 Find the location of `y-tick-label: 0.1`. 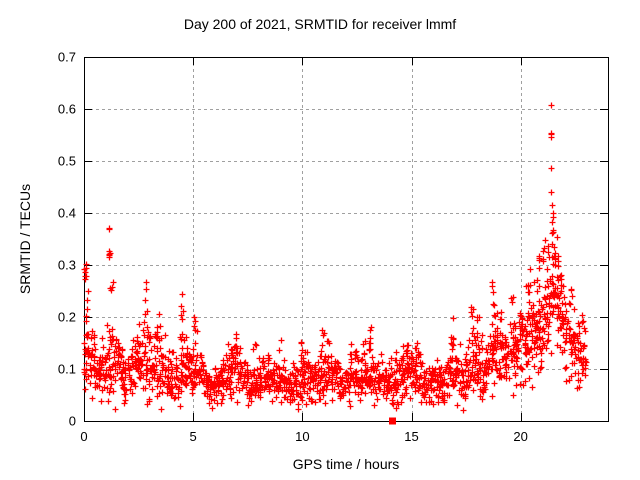

y-tick-label: 0.1 is located at coordinates (66, 369).